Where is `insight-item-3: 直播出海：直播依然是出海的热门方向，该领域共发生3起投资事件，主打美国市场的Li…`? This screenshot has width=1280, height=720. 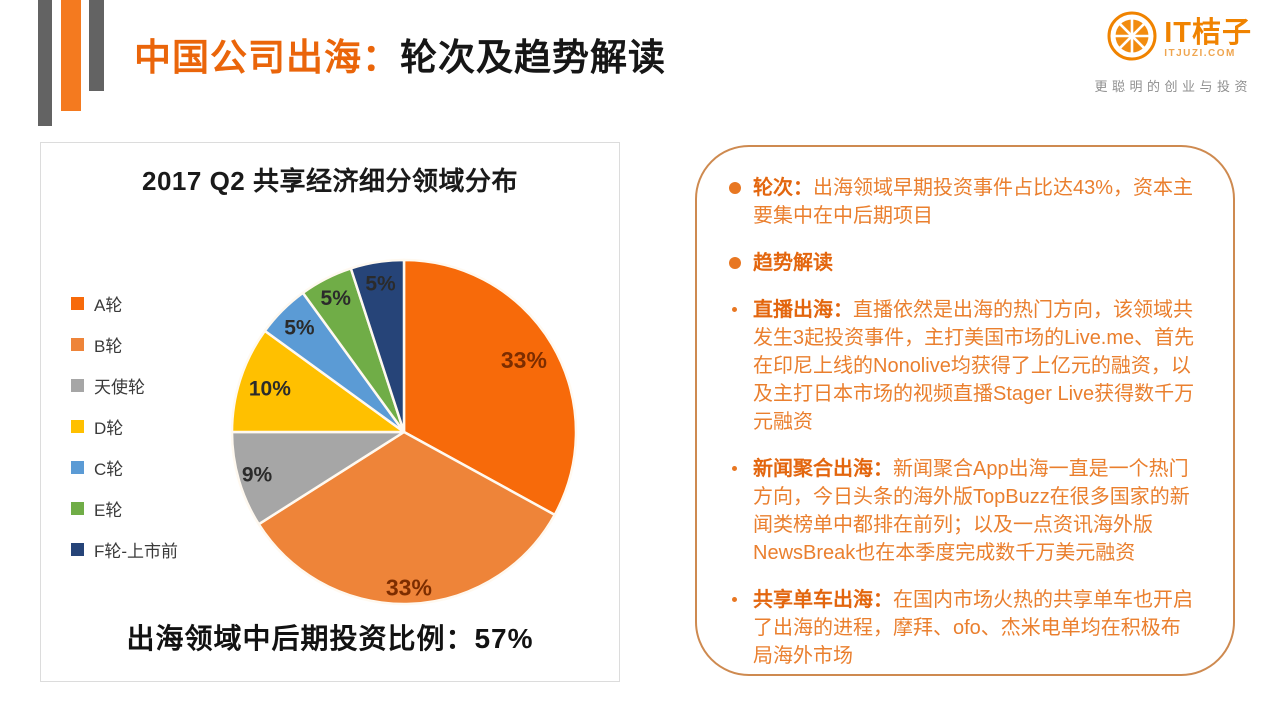
insight-item-3: 直播出海：直播依然是出海的热门方向，该领域共发生3起投资事件，主打美国市场的Li… is located at coordinates (964, 366).